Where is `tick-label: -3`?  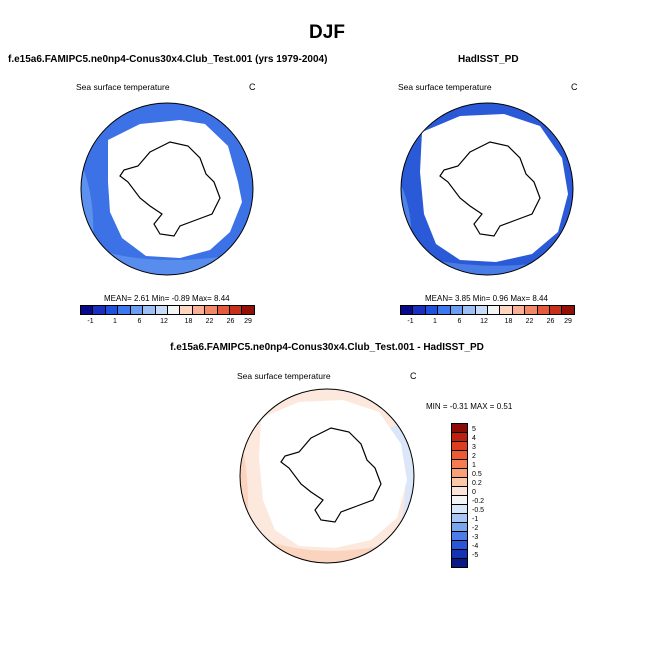 tick-label: -3 is located at coordinates (475, 537).